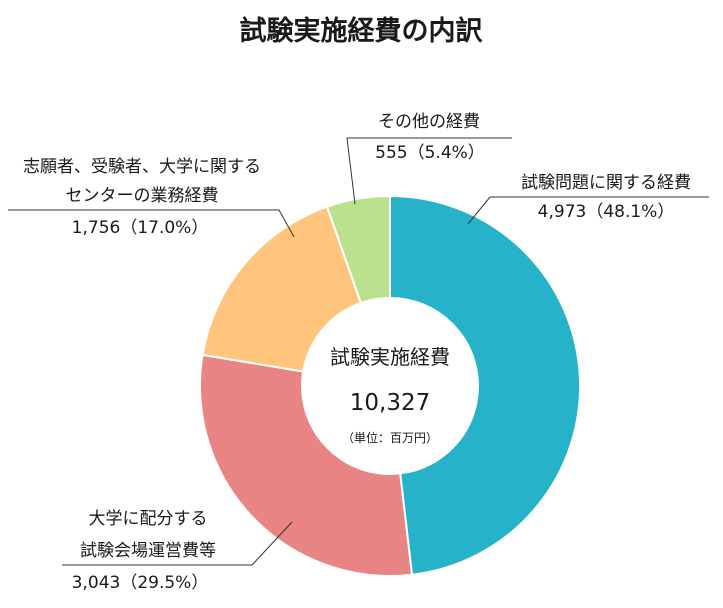 Image resolution: width=723 pixels, height=608 pixels. Describe the element at coordinates (142, 167) in the screenshot. I see `slice-label: 志願者、受験者、大学に関する` at that location.